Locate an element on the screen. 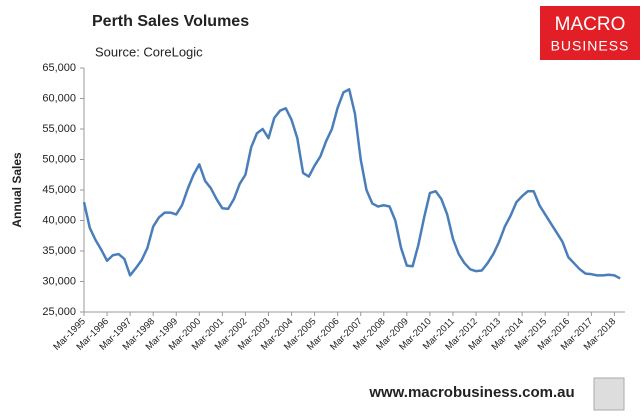  wolf-icon is located at coordinates (609, 394).